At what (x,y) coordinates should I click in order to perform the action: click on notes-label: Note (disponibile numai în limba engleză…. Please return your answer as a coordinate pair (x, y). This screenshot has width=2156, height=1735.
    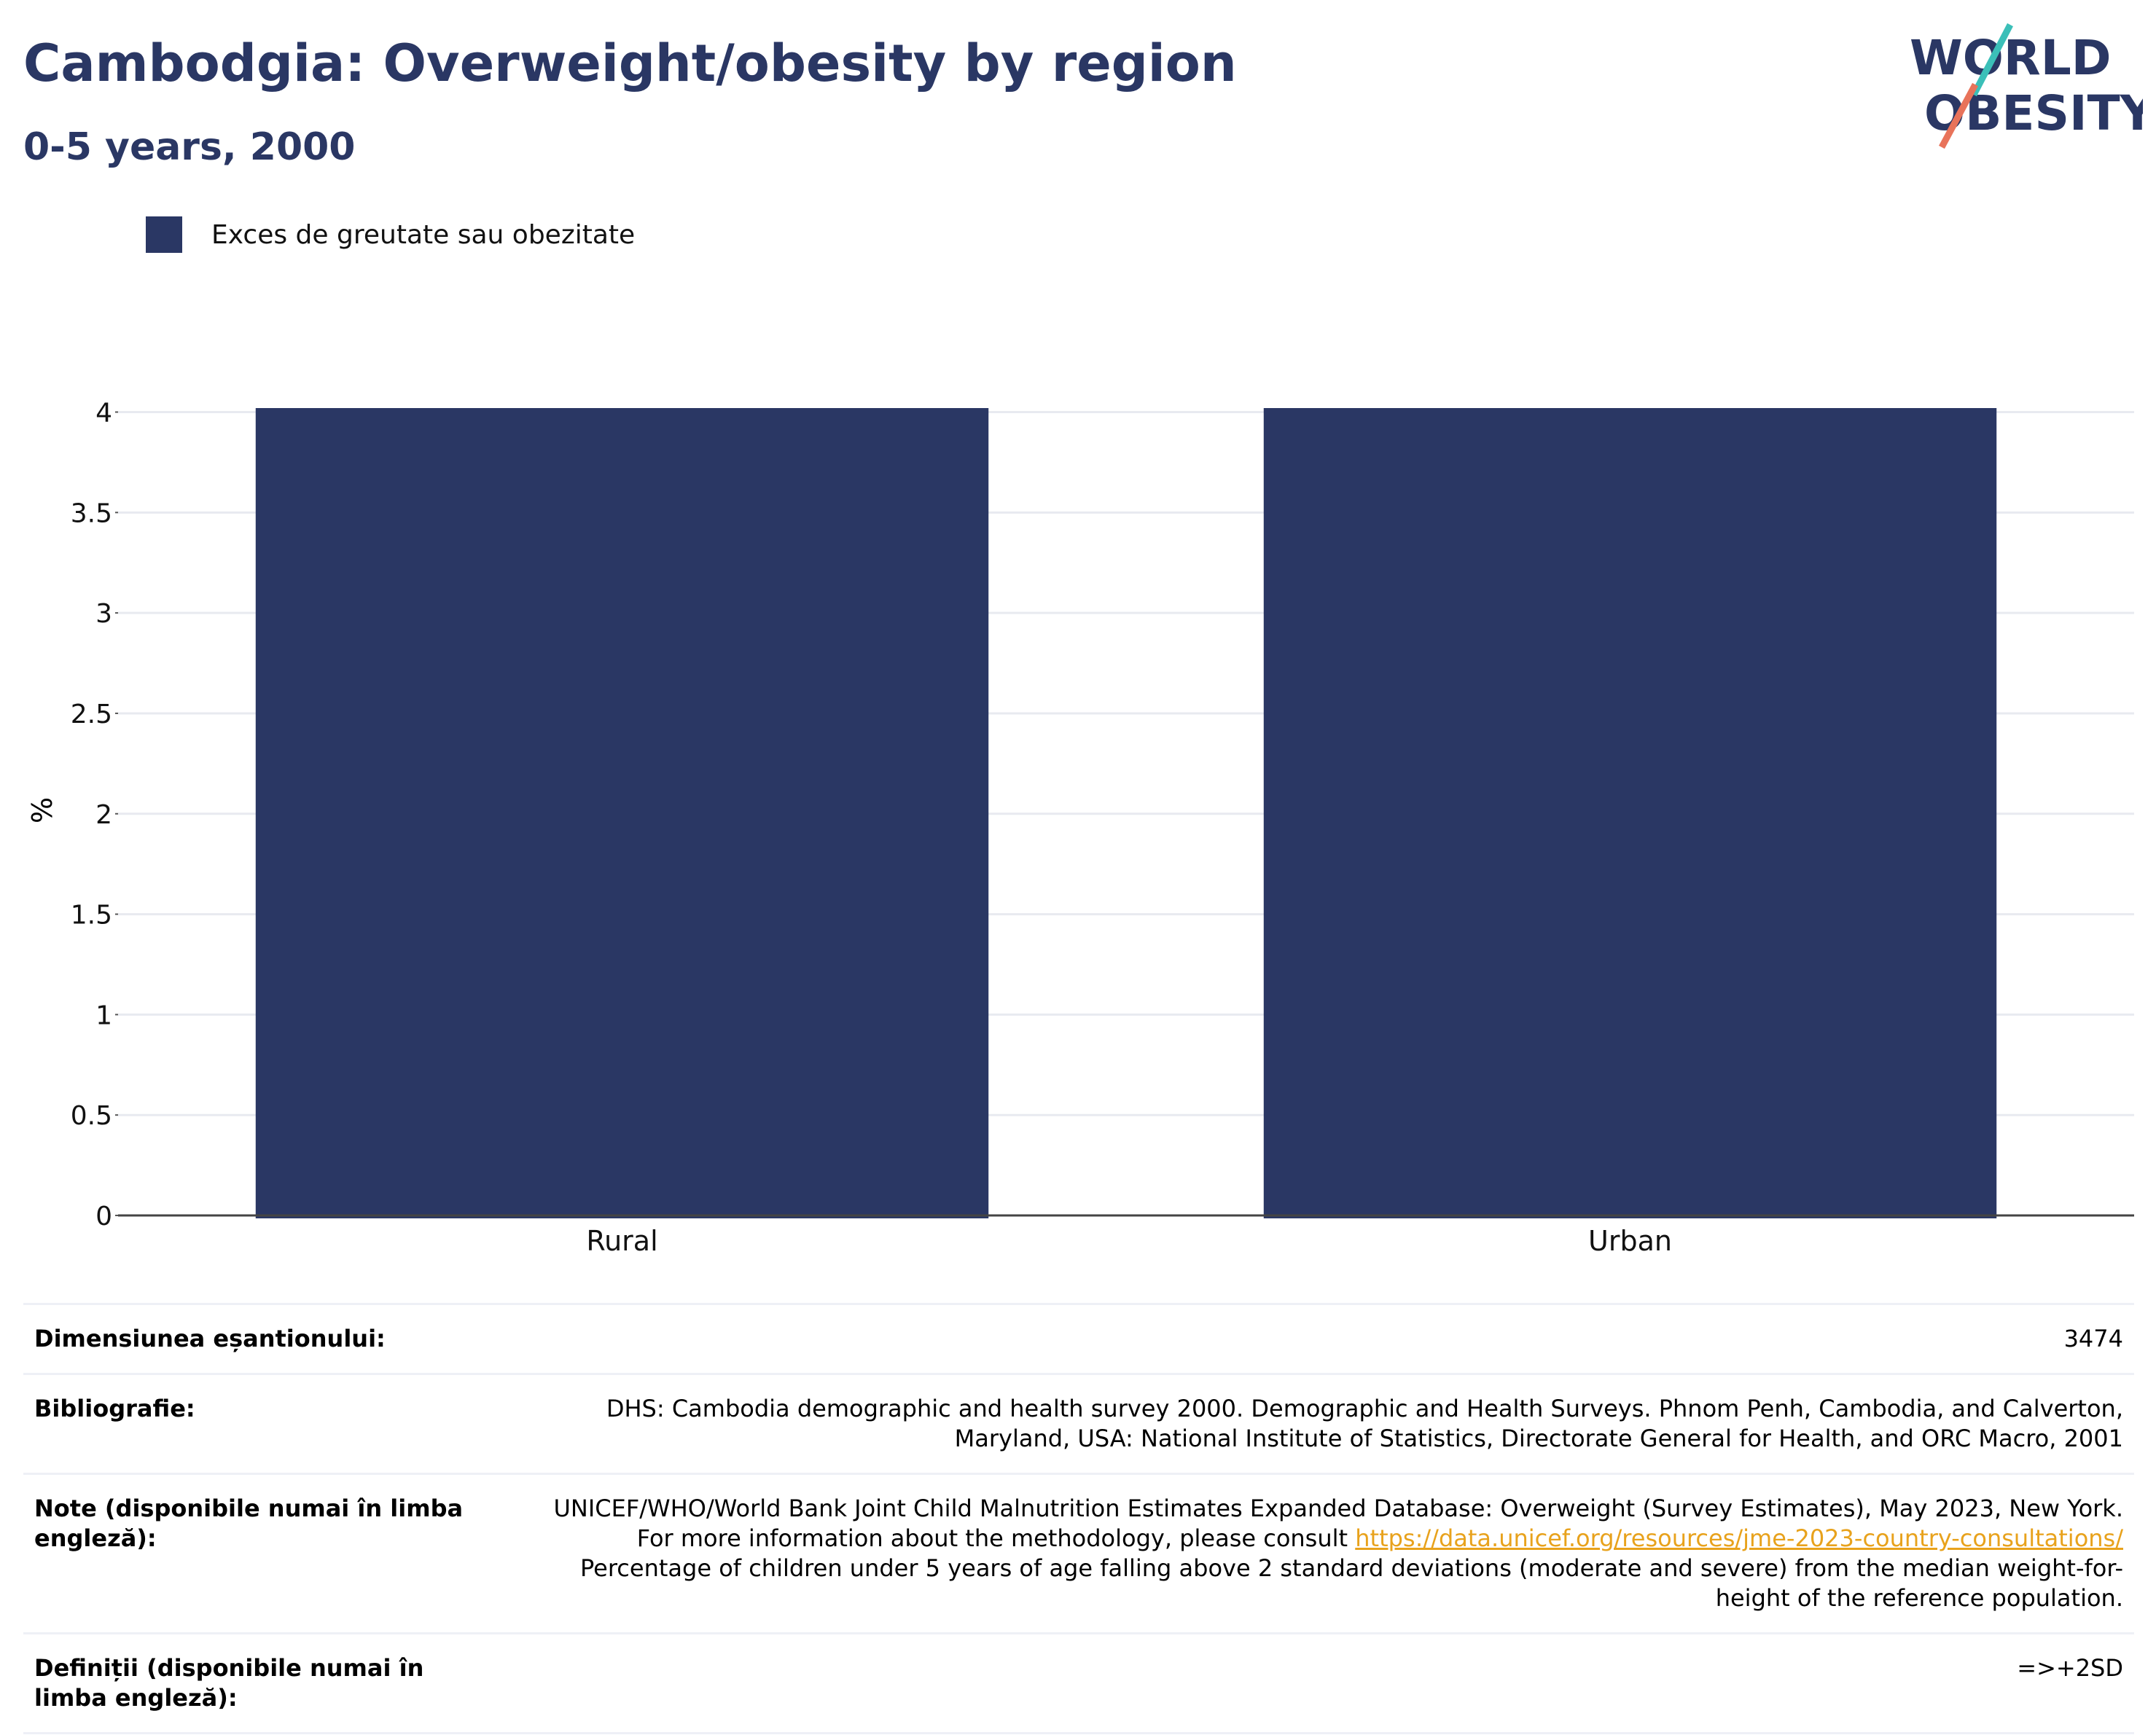
    Looking at the image, I should click on (267, 1553).